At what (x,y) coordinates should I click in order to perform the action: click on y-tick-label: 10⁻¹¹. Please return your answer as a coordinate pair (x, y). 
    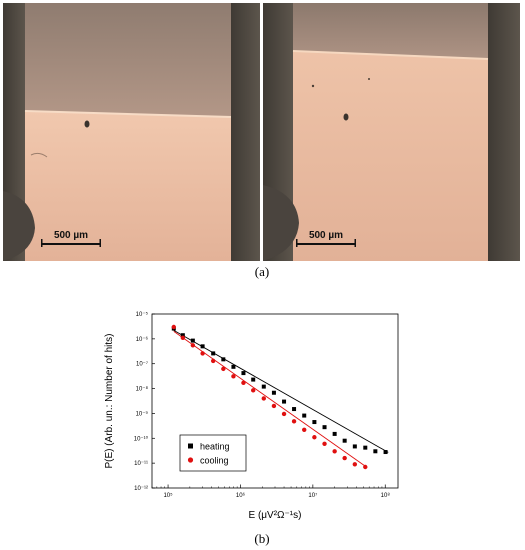
    Looking at the image, I should click on (141, 464).